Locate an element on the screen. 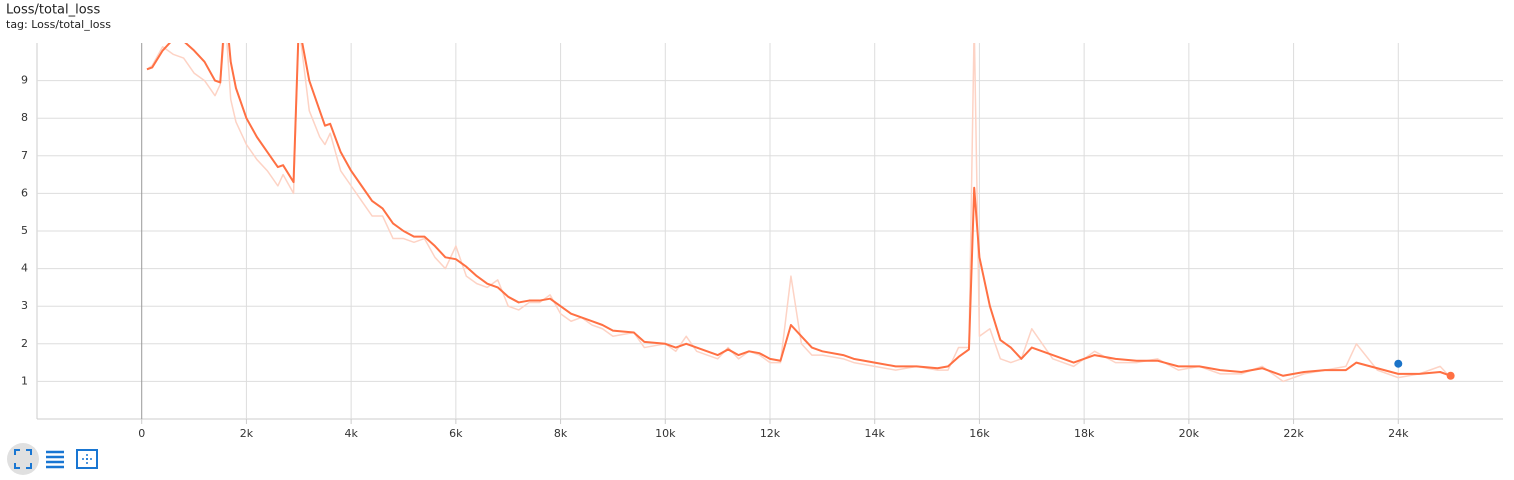  x-tick-label: 18k is located at coordinates (1084, 433).